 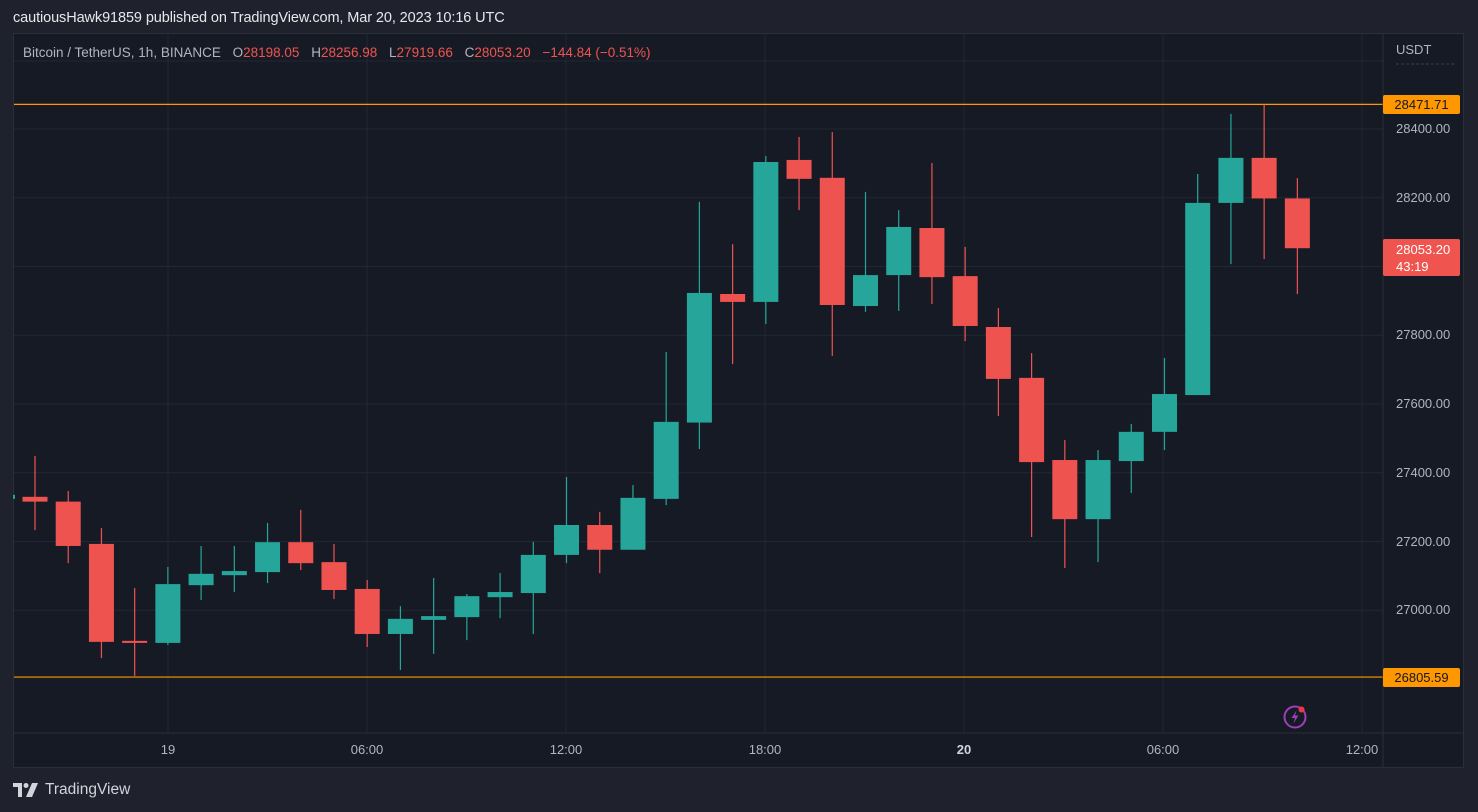 I want to click on low-label: L, so click(x=393, y=52).